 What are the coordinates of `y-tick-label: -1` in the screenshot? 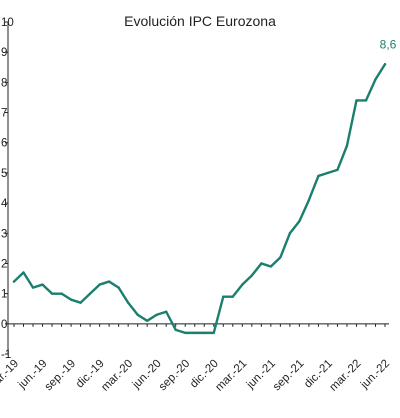 It's located at (6, 355).